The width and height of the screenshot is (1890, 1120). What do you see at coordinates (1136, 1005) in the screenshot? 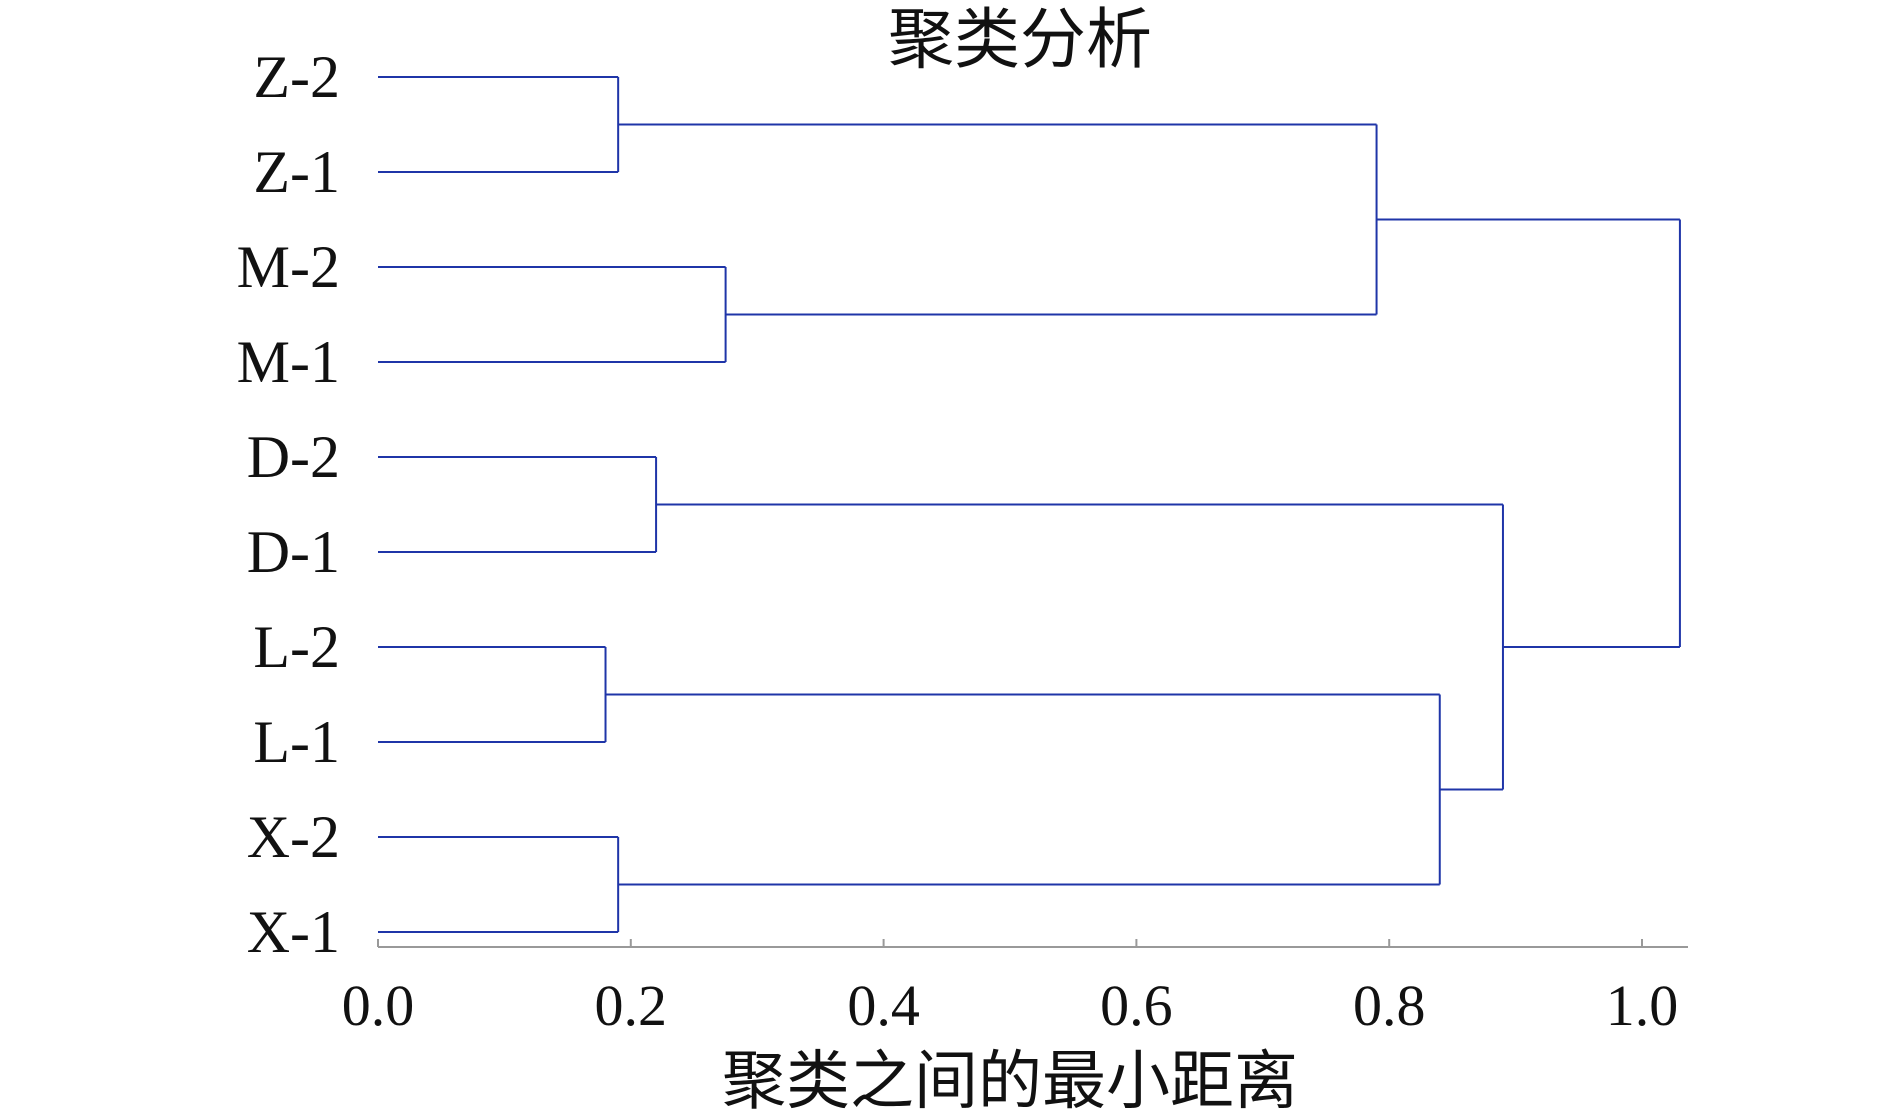
I see `x-tick-label: 0.6` at bounding box center [1136, 1005].